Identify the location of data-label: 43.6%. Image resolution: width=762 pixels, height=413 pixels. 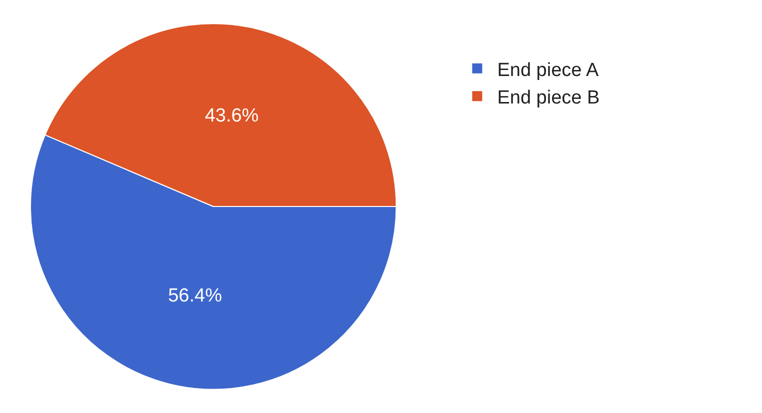
(231, 115).